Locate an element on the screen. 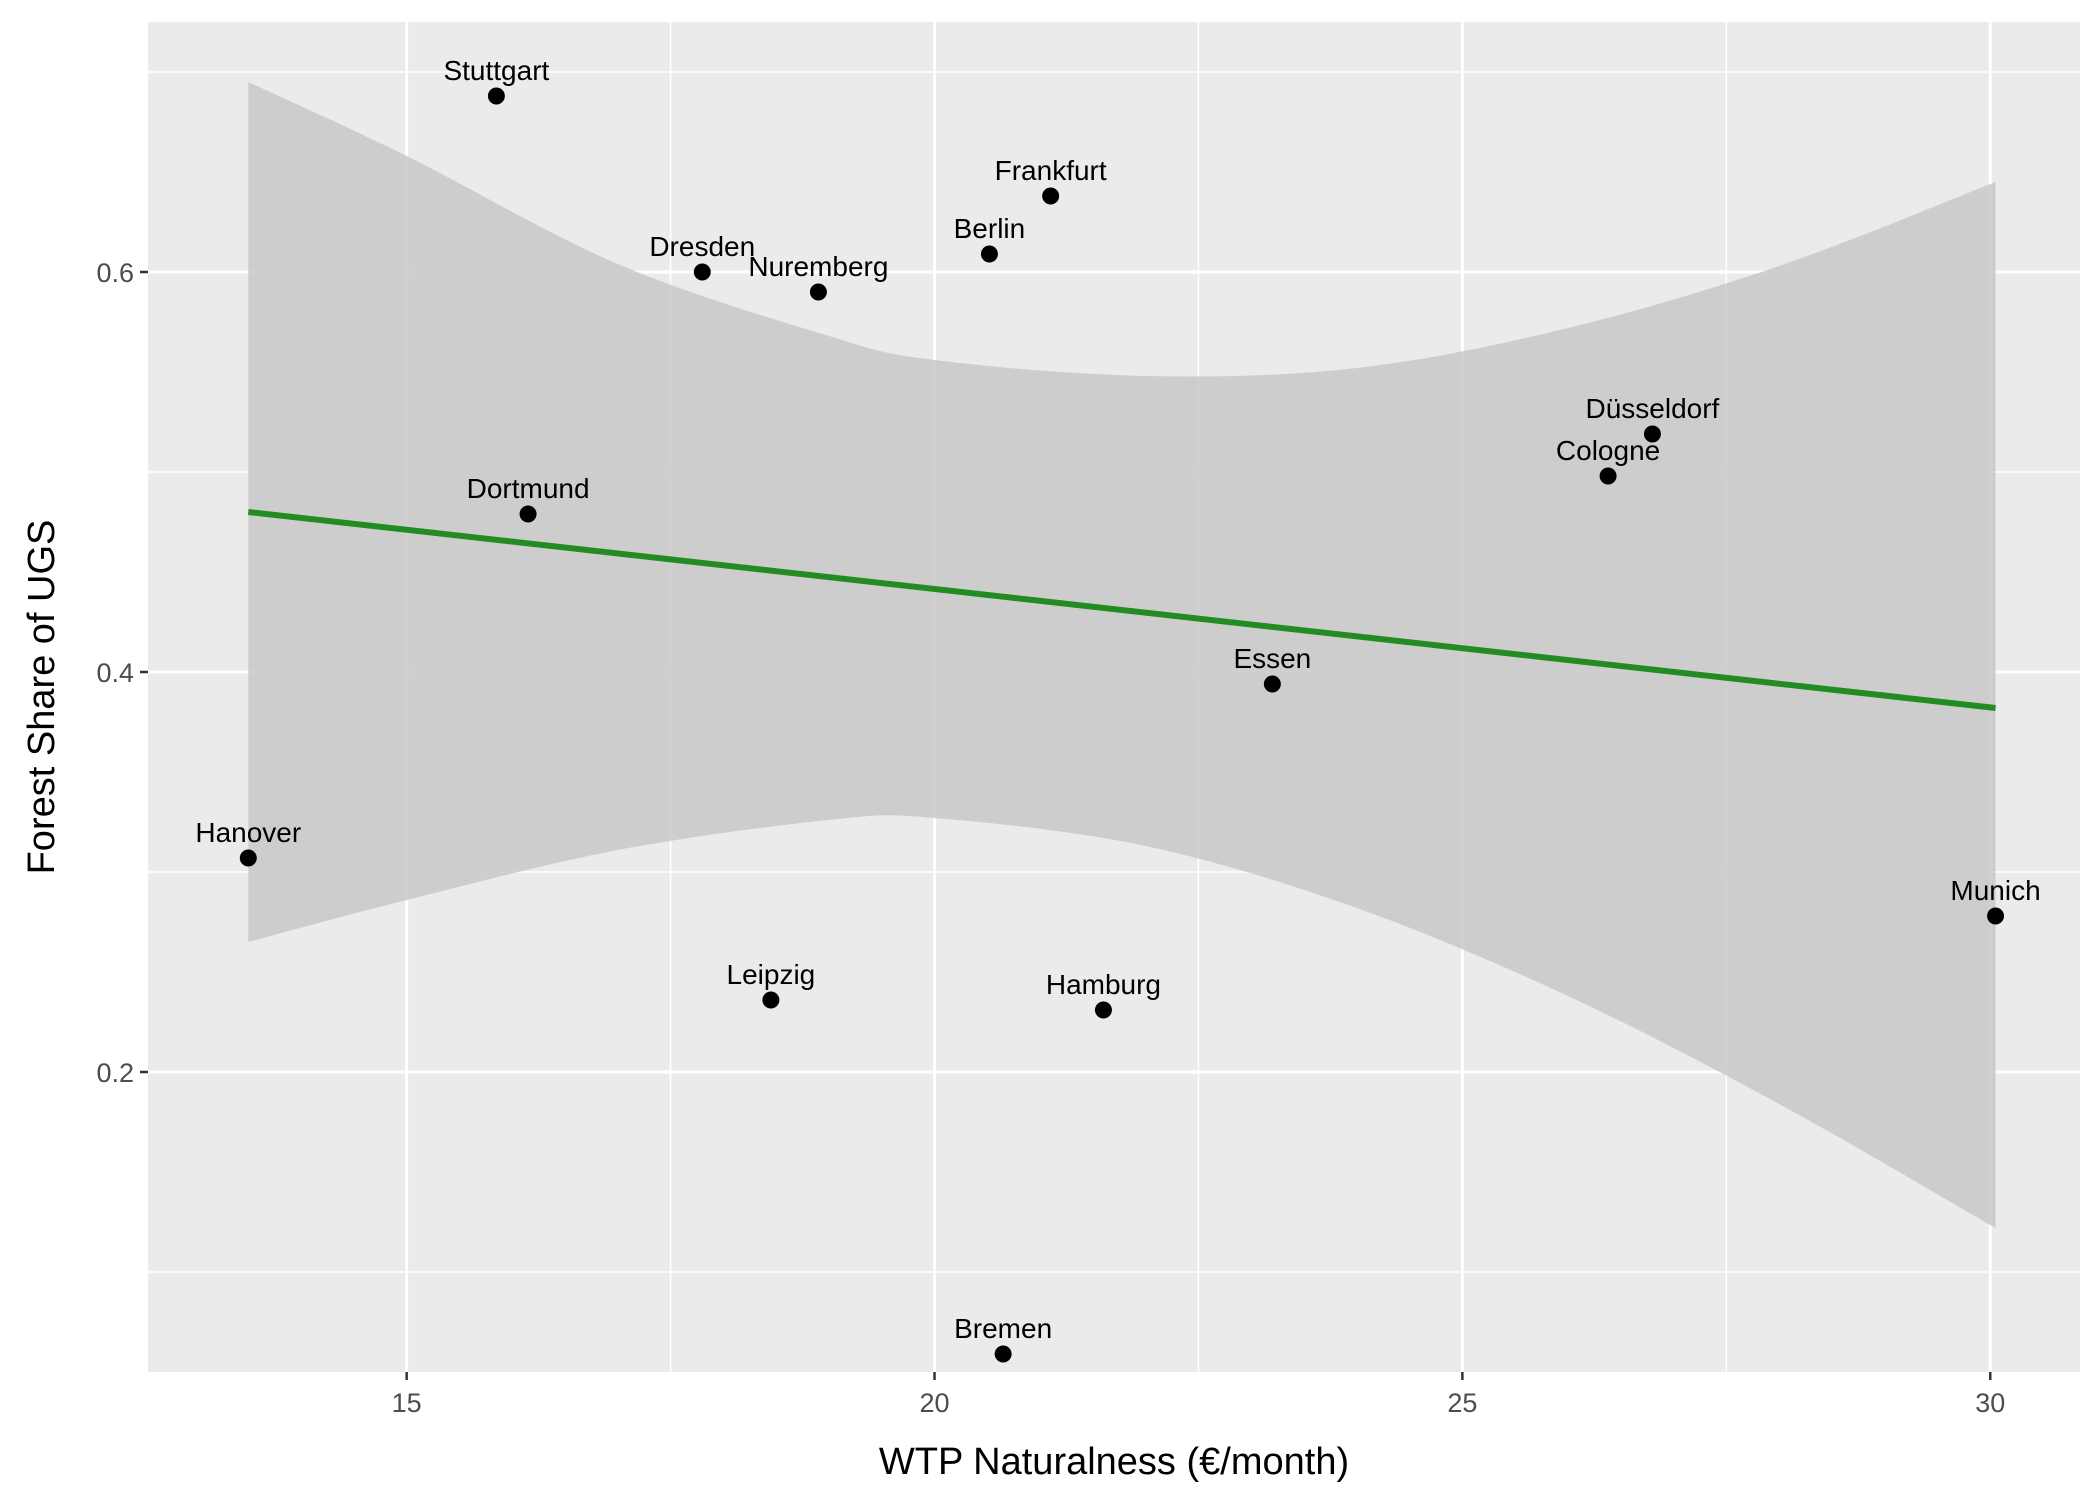 The height and width of the screenshot is (1500, 2100). point-label-essen: Essen is located at coordinates (1272, 658).